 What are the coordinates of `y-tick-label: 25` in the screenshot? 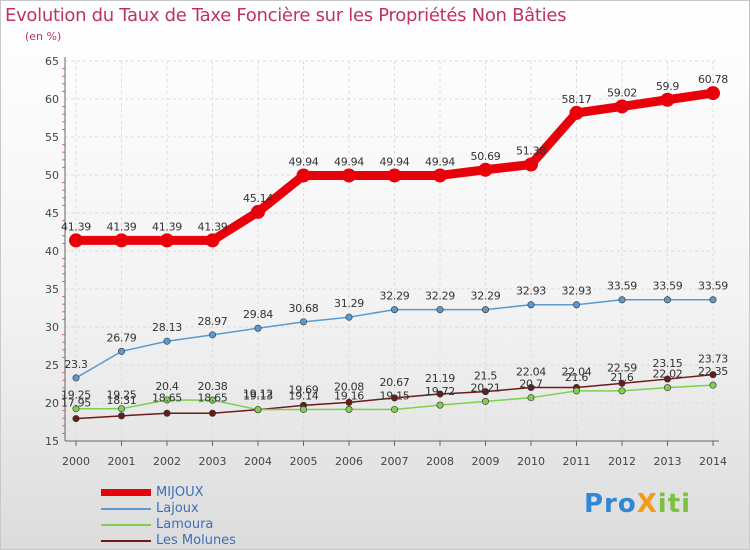 It's located at (52, 365).